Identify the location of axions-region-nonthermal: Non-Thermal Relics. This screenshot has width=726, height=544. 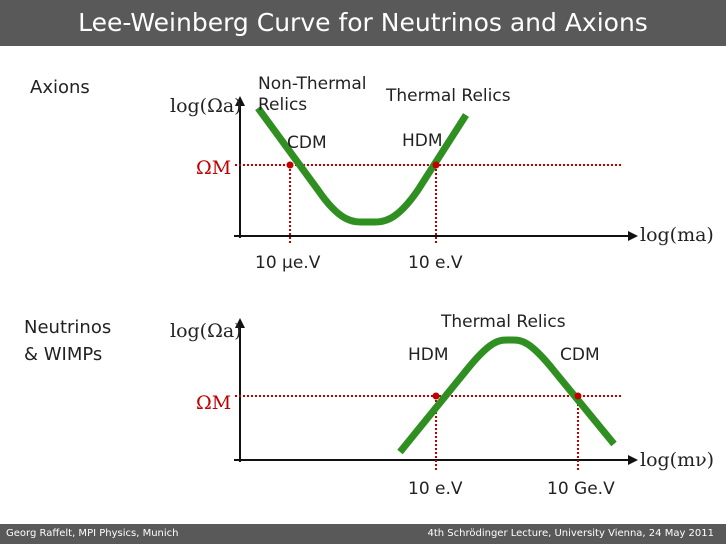
(312, 94).